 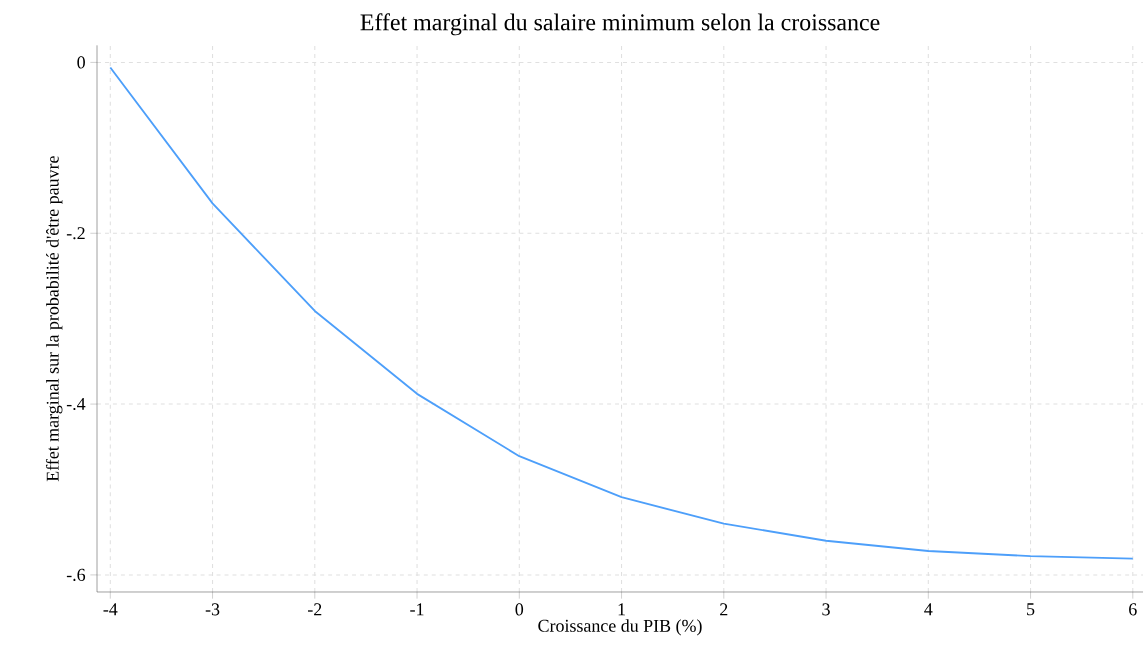 What do you see at coordinates (620, 24) in the screenshot?
I see `chart-title: Effet marginal du salaire minimum selon la croissance` at bounding box center [620, 24].